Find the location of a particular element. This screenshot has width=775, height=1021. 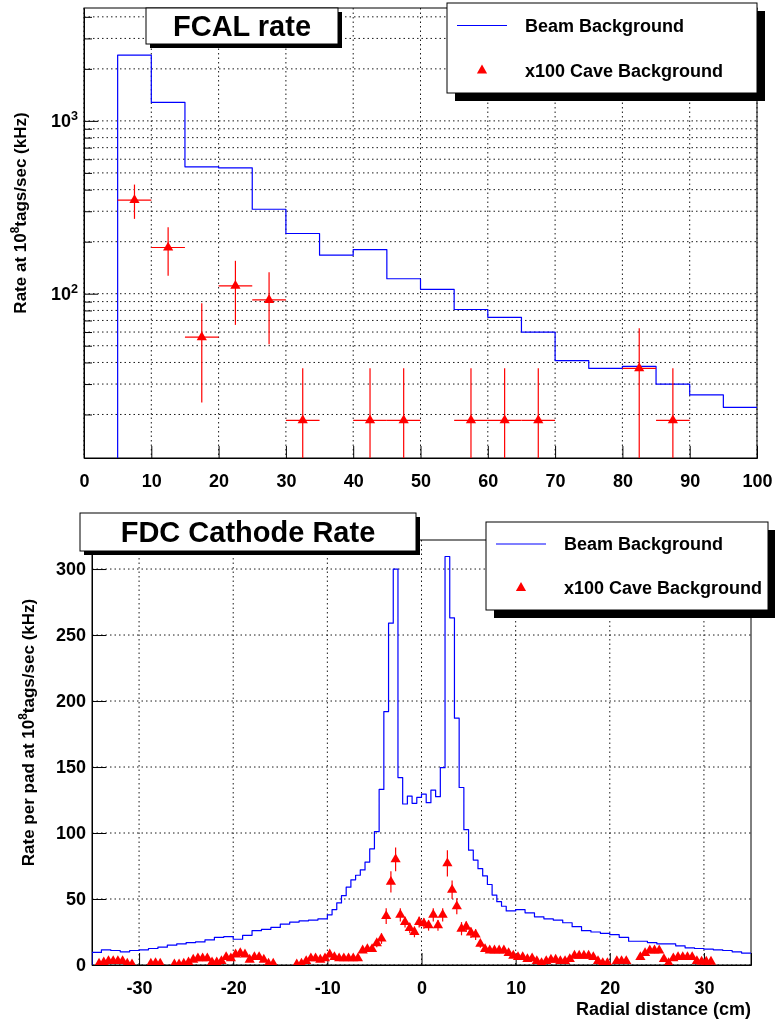

x-tick-label: -10 is located at coordinates (327, 987).